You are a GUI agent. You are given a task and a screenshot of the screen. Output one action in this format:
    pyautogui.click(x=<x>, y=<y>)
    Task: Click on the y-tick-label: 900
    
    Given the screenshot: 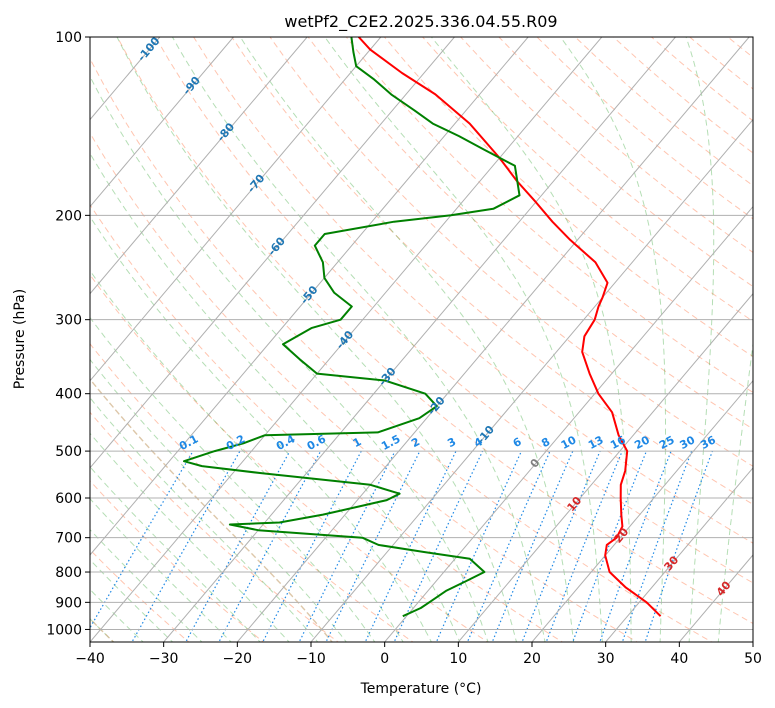 What is the action you would take?
    pyautogui.click(x=68, y=603)
    